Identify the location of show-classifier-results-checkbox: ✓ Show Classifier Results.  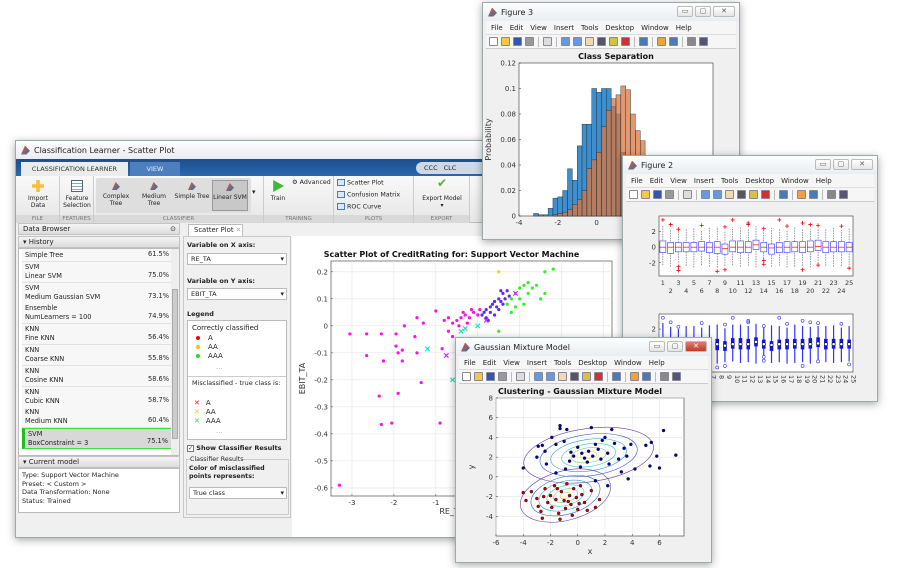
(234, 448).